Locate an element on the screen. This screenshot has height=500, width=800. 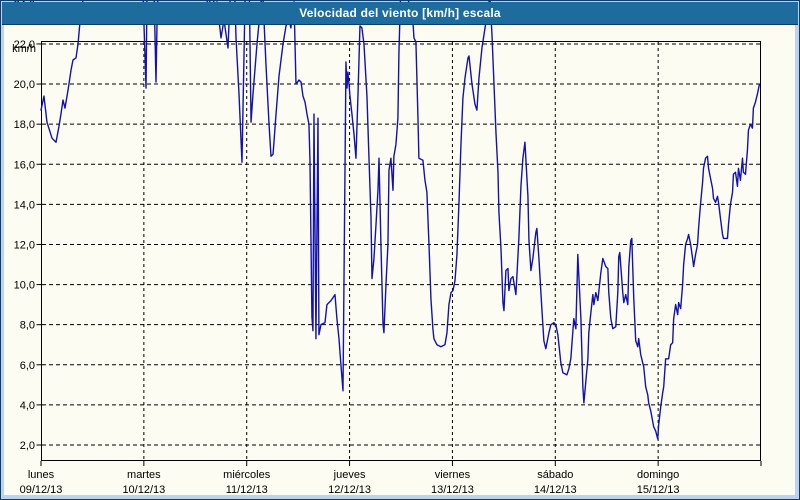
day-date-label: 12/12/13 is located at coordinates (349, 490).